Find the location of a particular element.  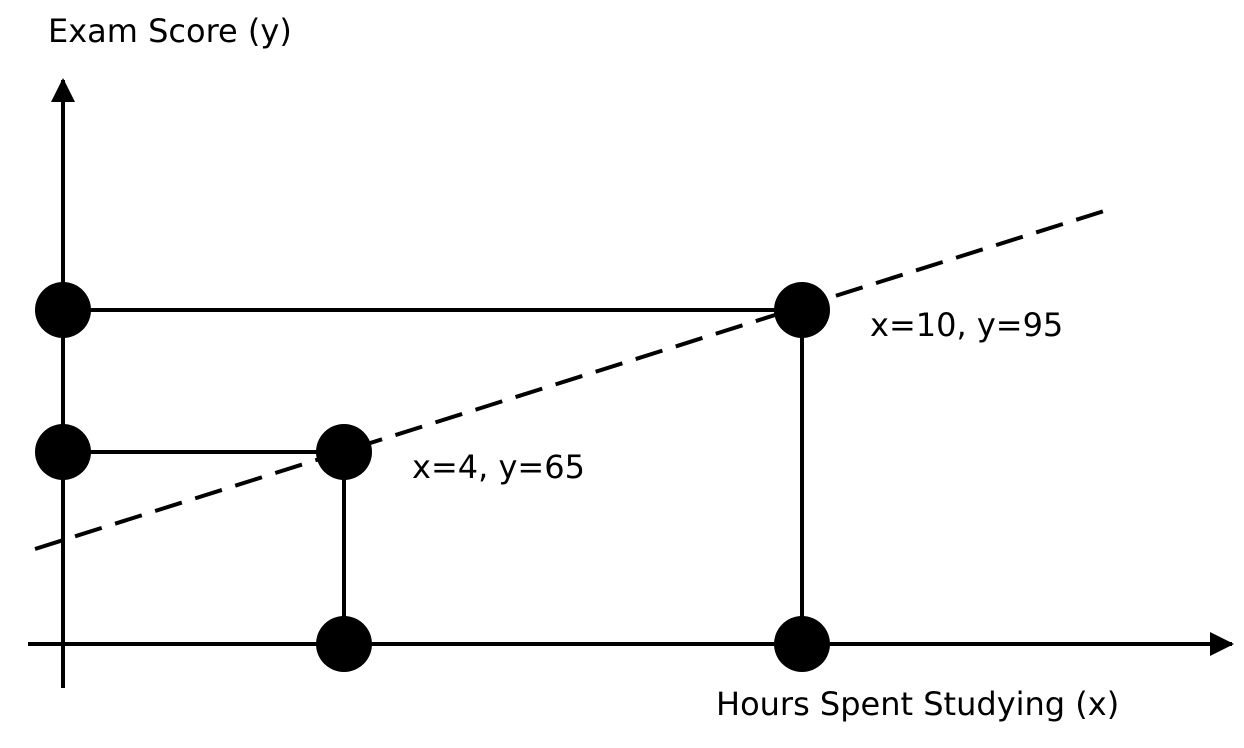

x-axis-title: Hours Spent Studying (x) is located at coordinates (917, 704).